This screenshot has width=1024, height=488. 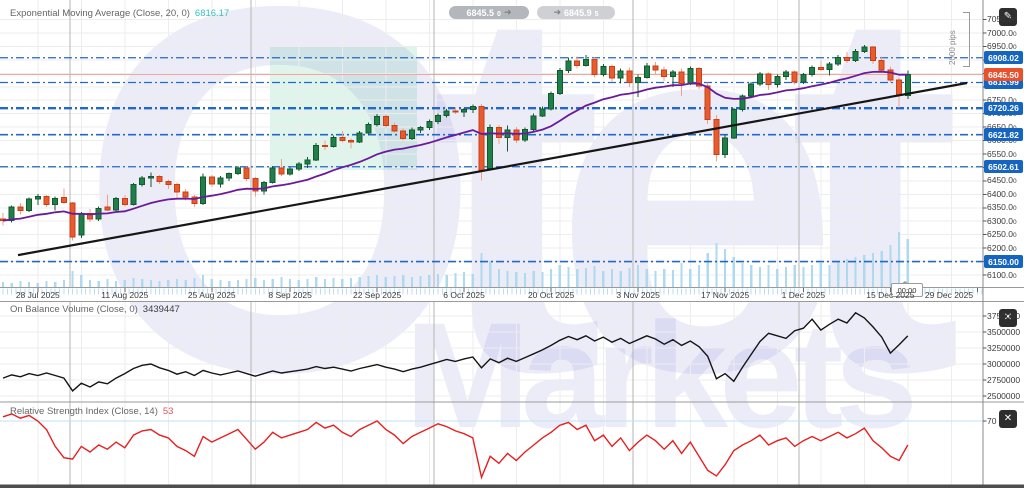 I want to click on pencil-icon: ✎, so click(x=1008, y=16).